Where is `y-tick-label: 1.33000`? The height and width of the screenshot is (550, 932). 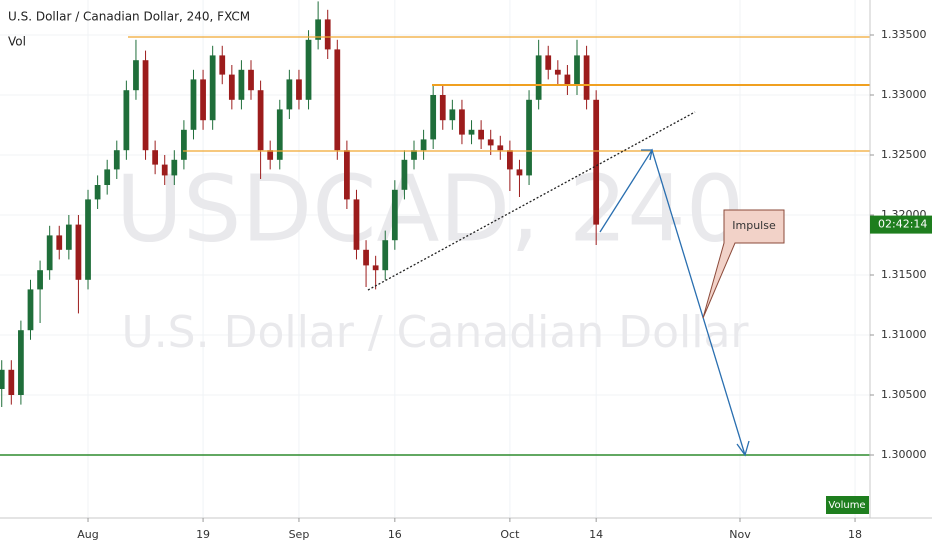
y-tick-label: 1.33000 is located at coordinates (904, 94).